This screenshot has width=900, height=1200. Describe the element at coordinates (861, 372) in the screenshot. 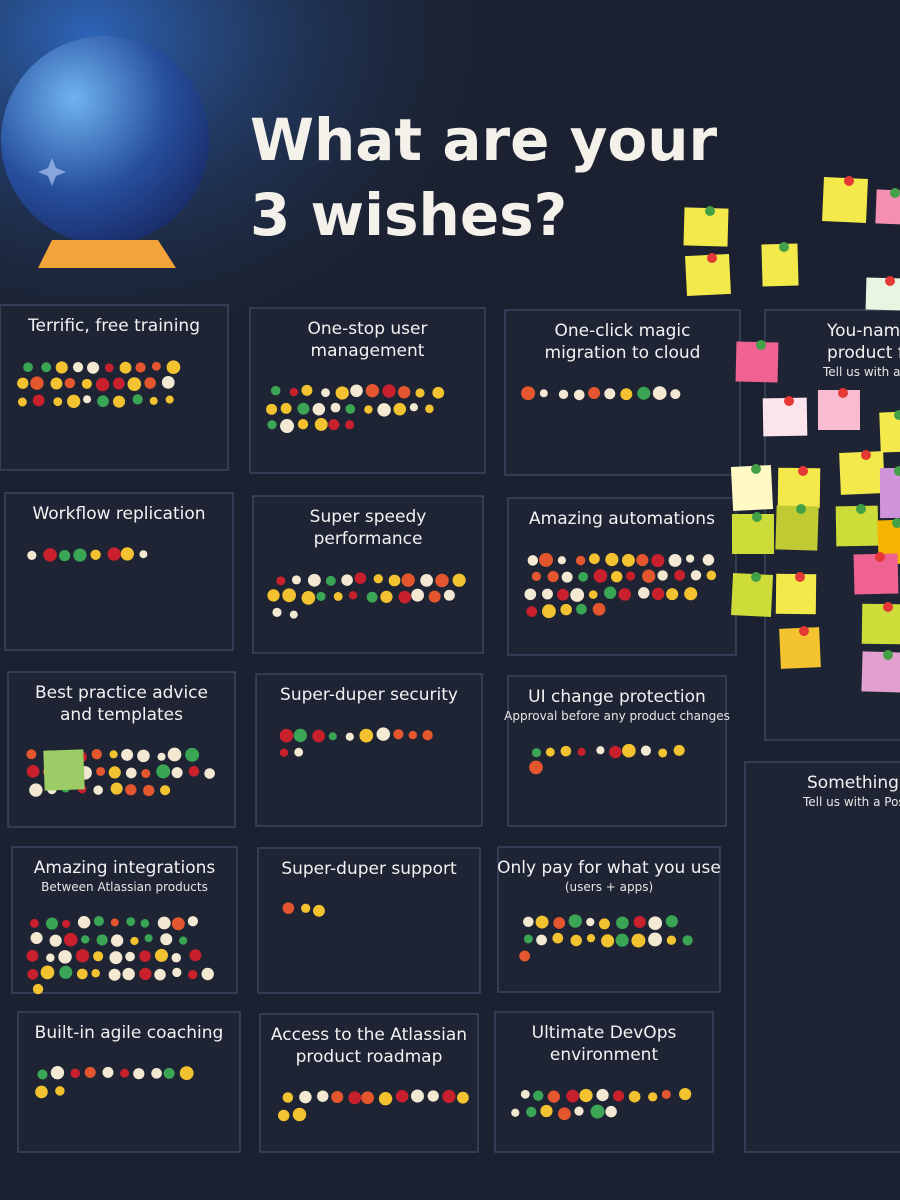

I see `card-subtitle: Tell us with a P` at that location.